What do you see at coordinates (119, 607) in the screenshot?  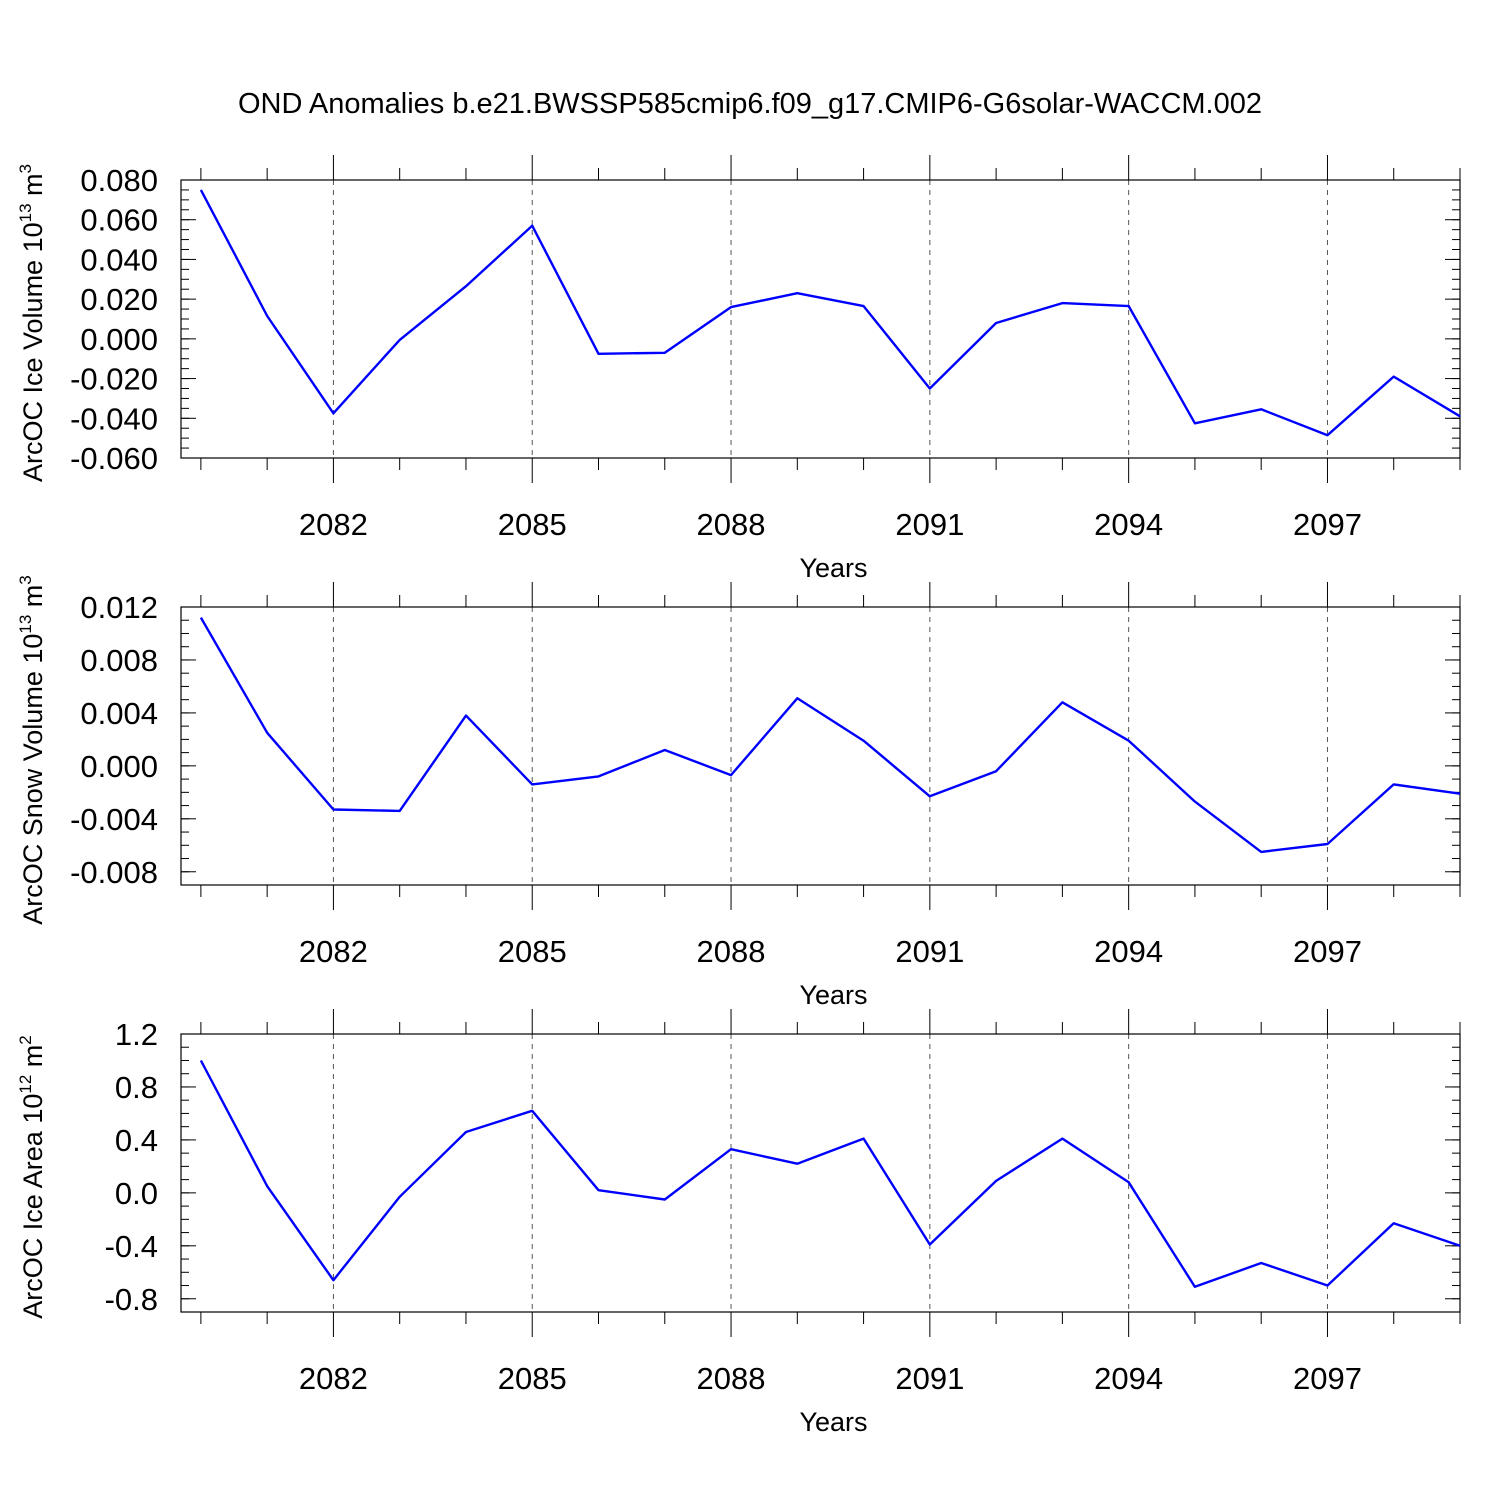 I see `y-tick-label: 0.012` at bounding box center [119, 607].